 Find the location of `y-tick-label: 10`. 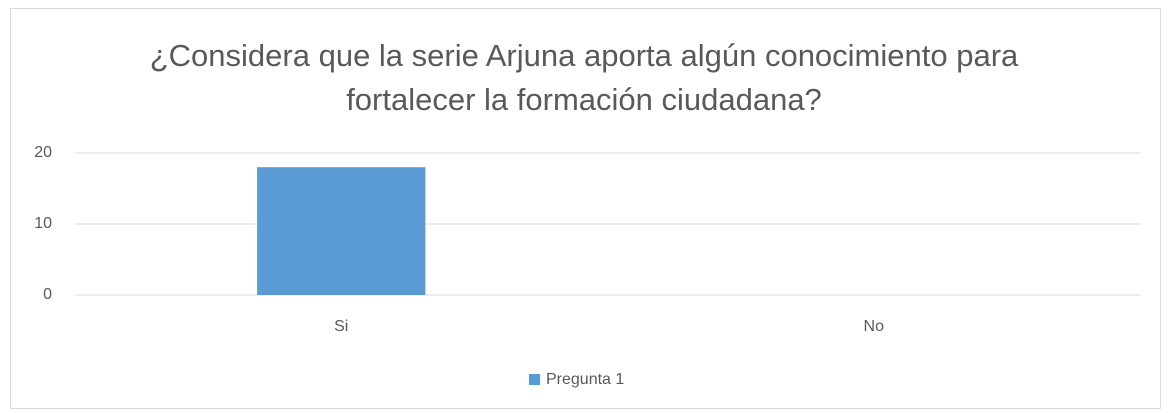

y-tick-label: 10 is located at coordinates (43, 223).